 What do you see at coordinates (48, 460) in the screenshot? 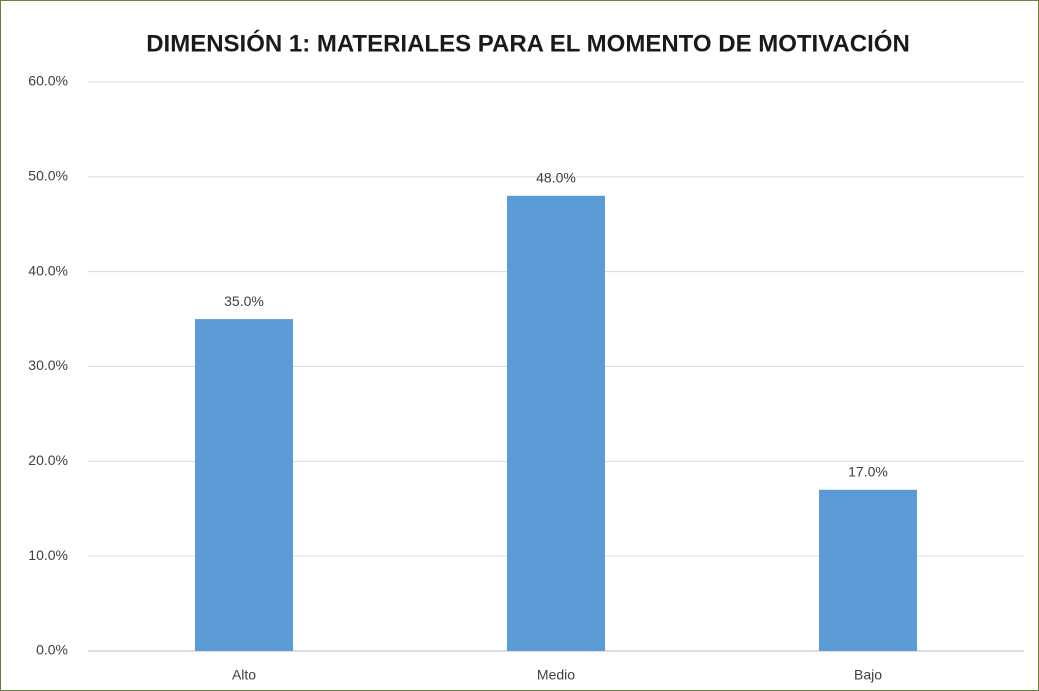
I see `y-tick-label: 20.0%` at bounding box center [48, 460].